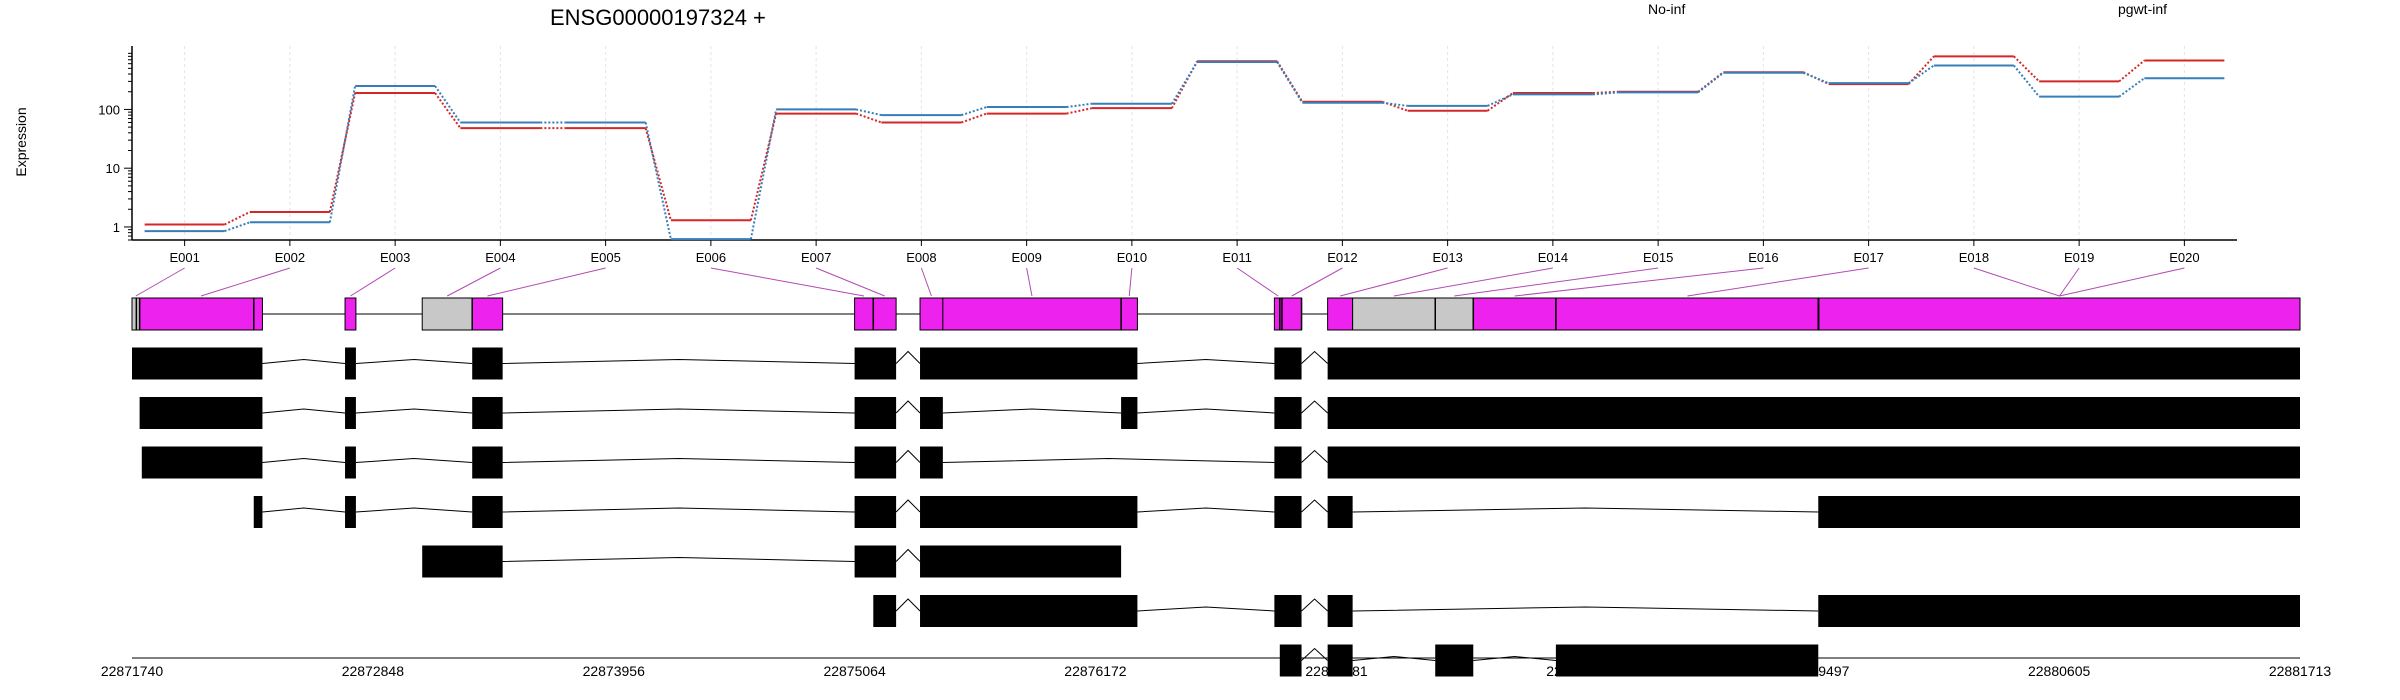  Describe the element at coordinates (1026, 257) in the screenshot. I see `x-tick-label: E009` at that location.